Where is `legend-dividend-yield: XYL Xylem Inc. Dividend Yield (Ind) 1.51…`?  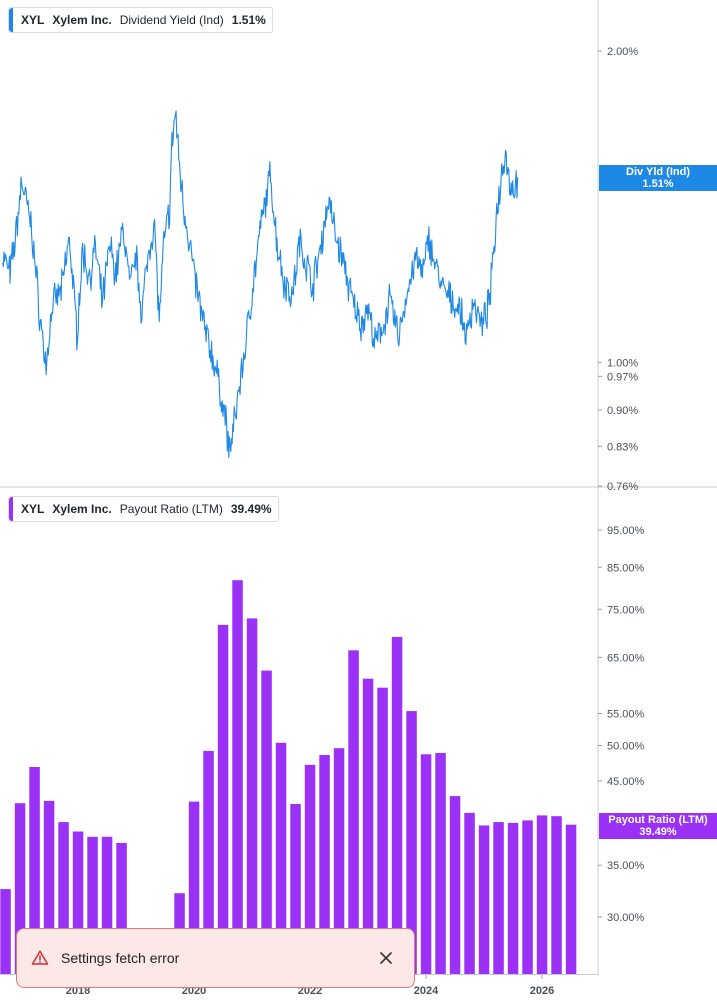 legend-dividend-yield: XYL Xylem Inc. Dividend Yield (Ind) 1.51… is located at coordinates (140, 20).